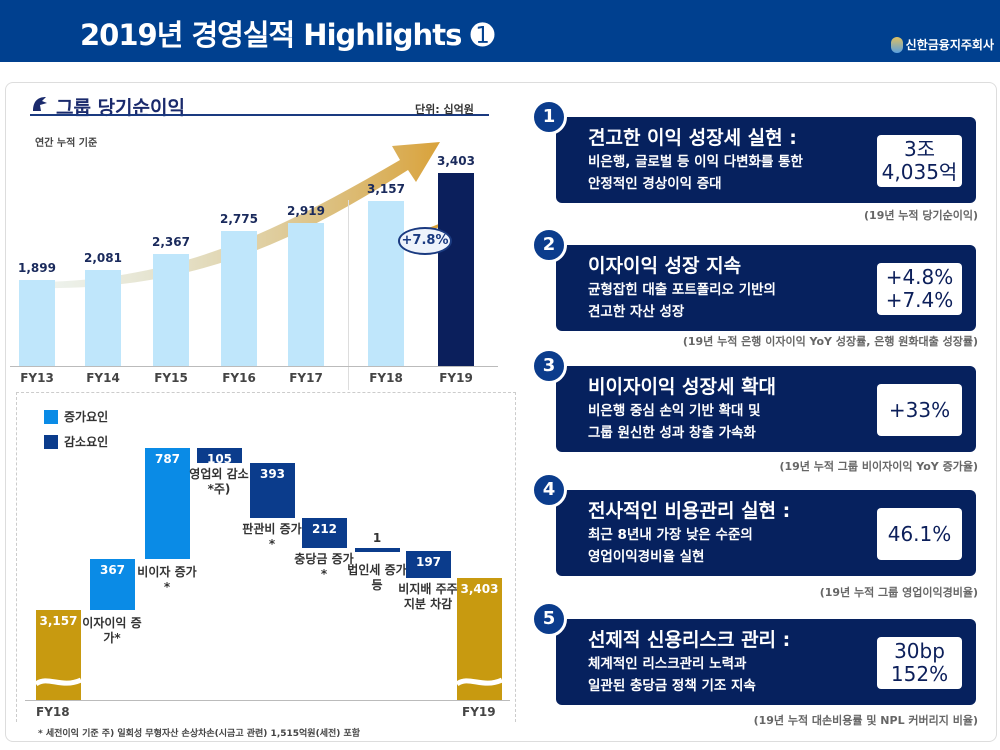  I want to click on card-value: 3조, so click(919, 149).